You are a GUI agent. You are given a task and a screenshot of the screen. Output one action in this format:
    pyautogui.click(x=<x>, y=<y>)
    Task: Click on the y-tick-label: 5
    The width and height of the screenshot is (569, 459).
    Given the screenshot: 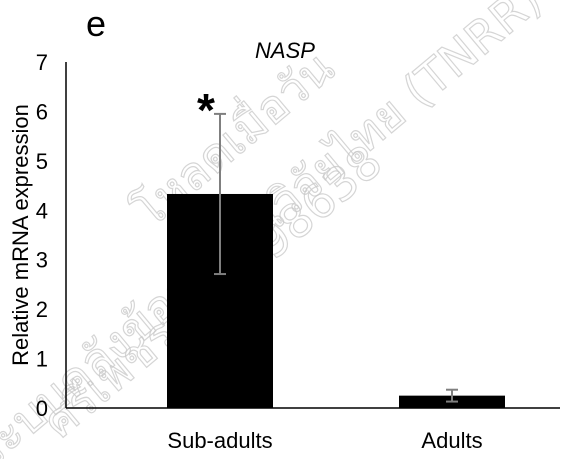 What is the action you would take?
    pyautogui.click(x=42, y=161)
    